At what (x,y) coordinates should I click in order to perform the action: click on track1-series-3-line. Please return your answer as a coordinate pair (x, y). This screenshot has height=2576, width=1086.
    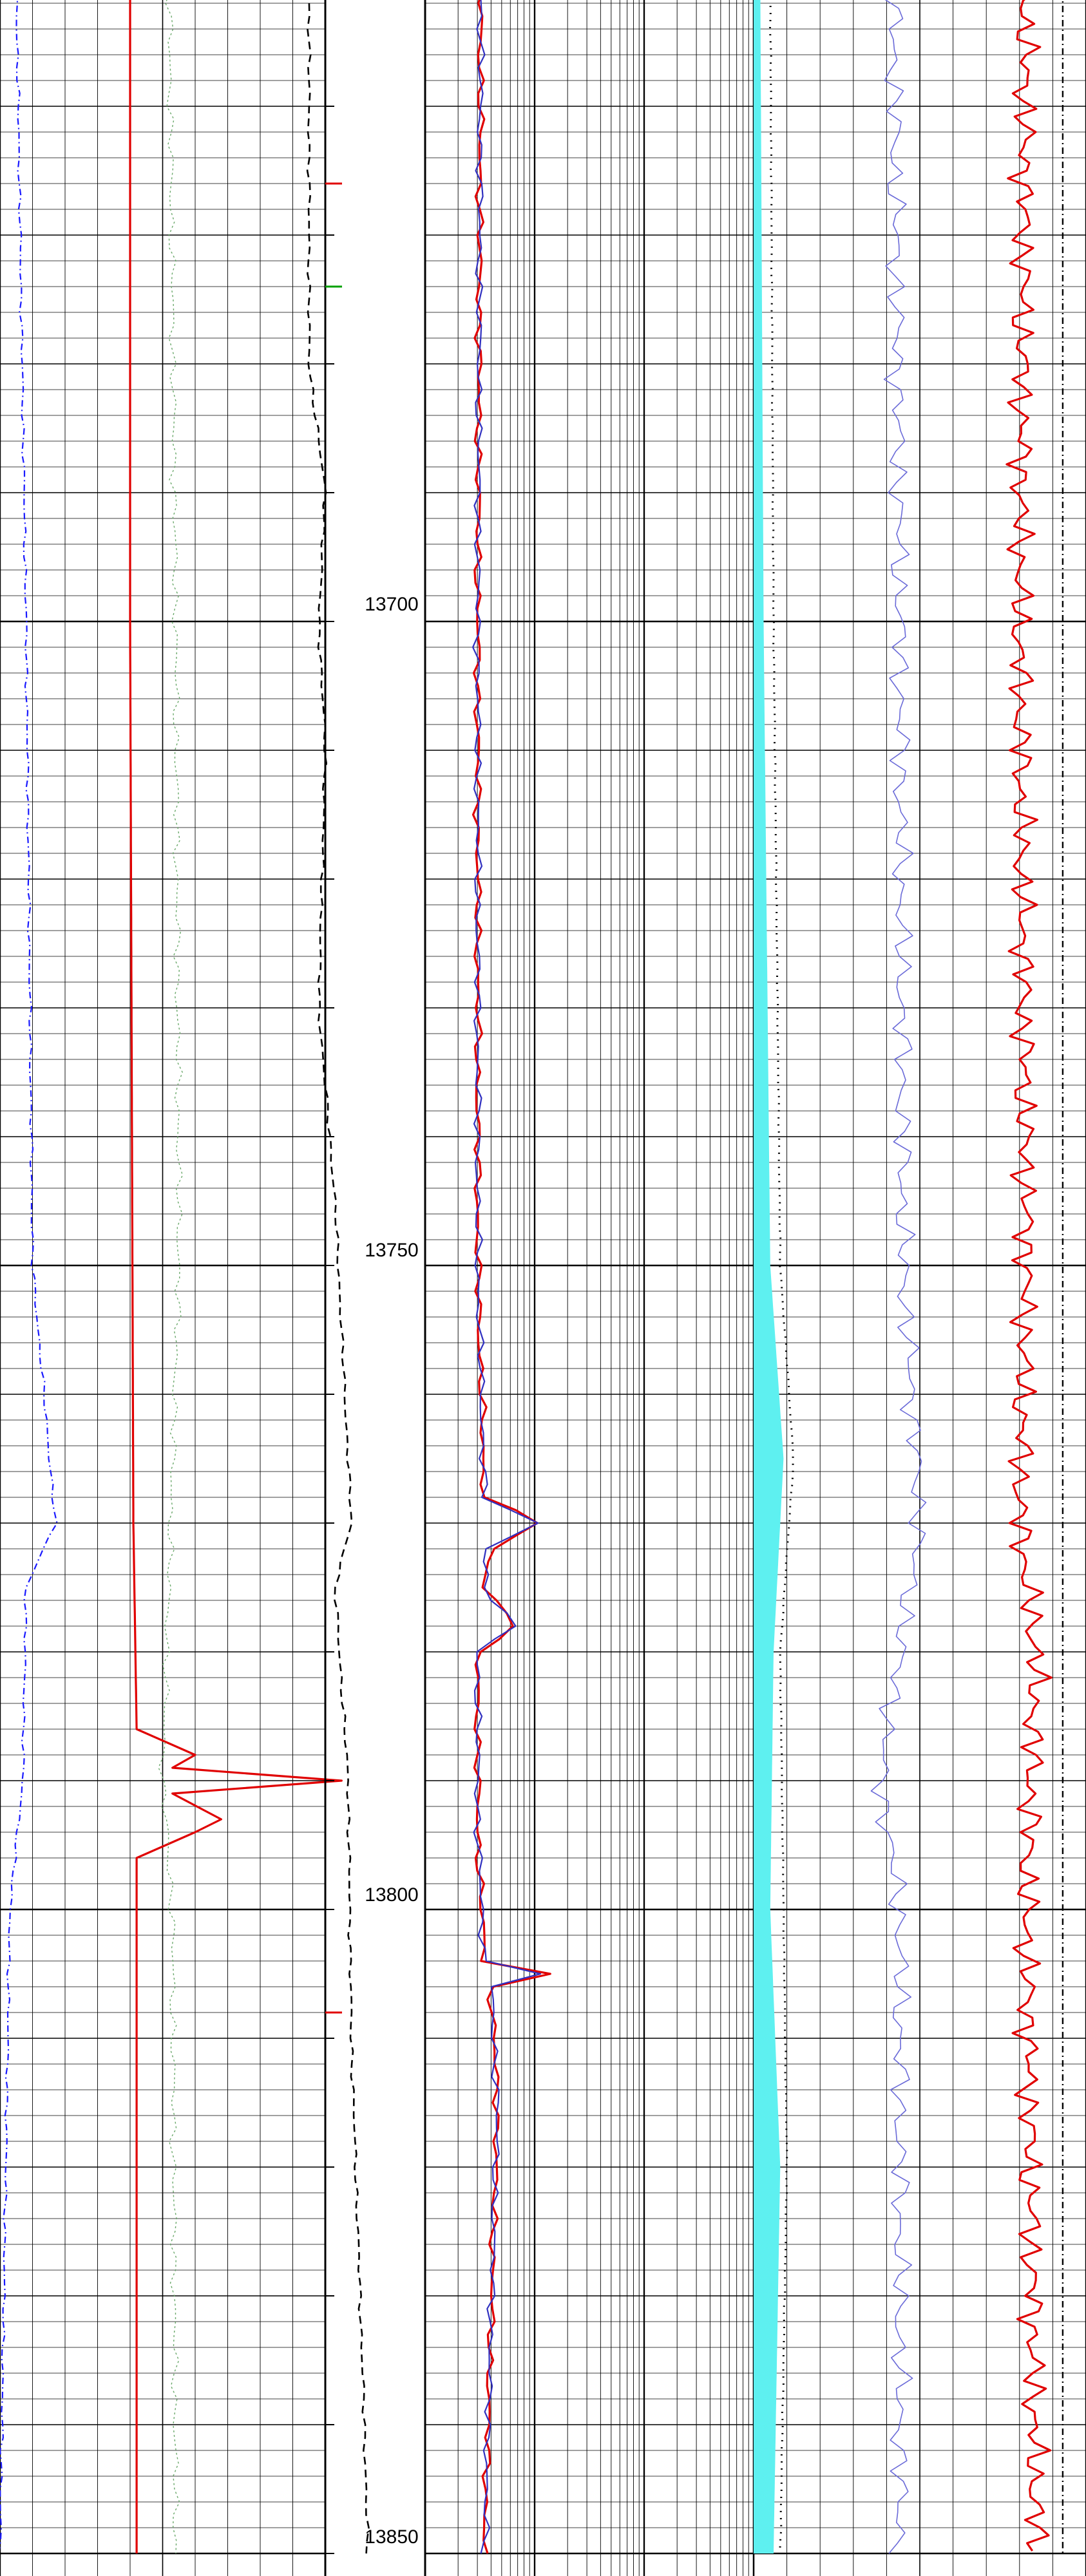
    Looking at the image, I should click on (29, 1275).